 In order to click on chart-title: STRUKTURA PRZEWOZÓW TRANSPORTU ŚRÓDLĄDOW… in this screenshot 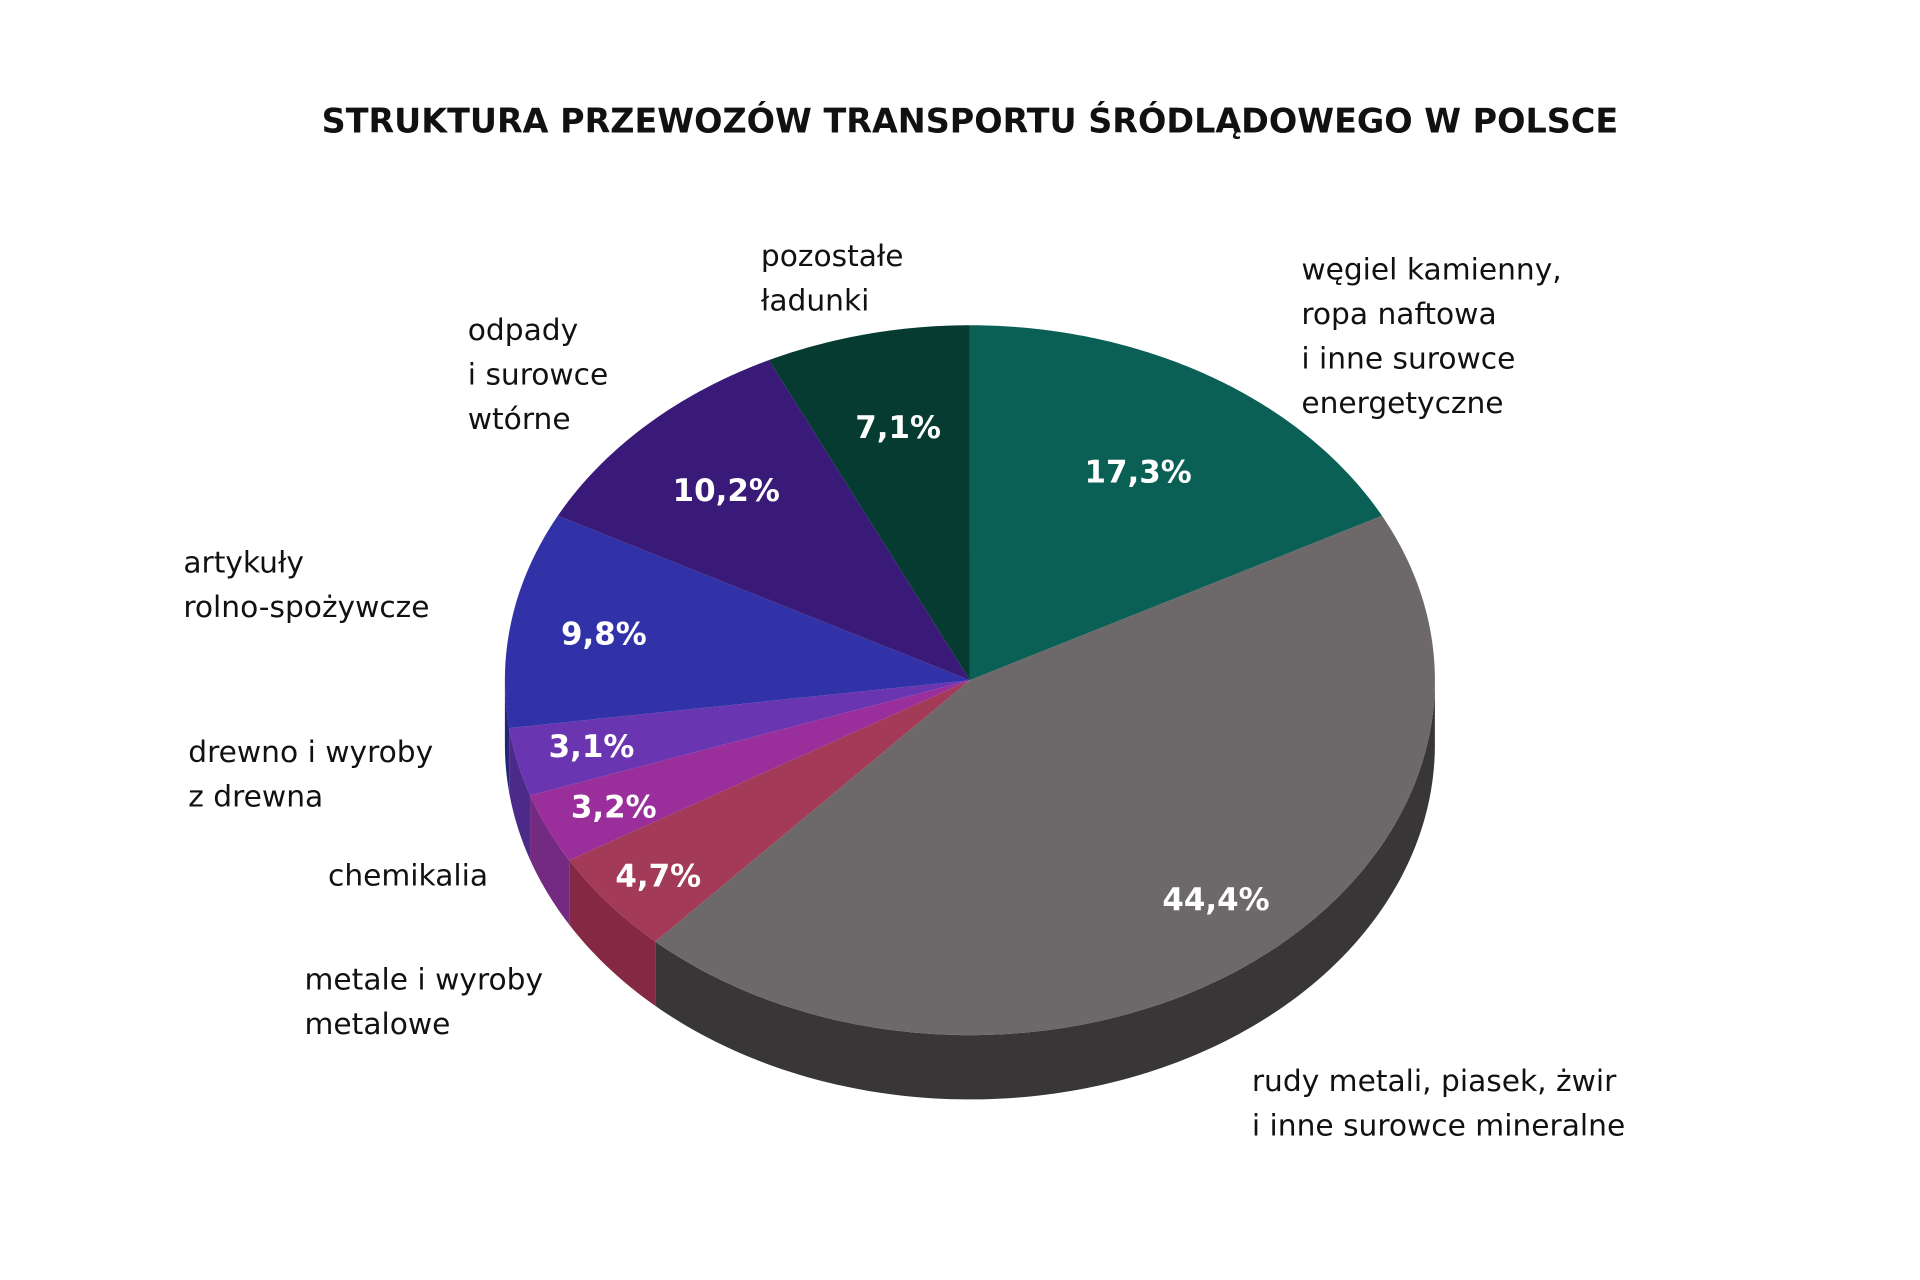, I will do `click(970, 120)`.